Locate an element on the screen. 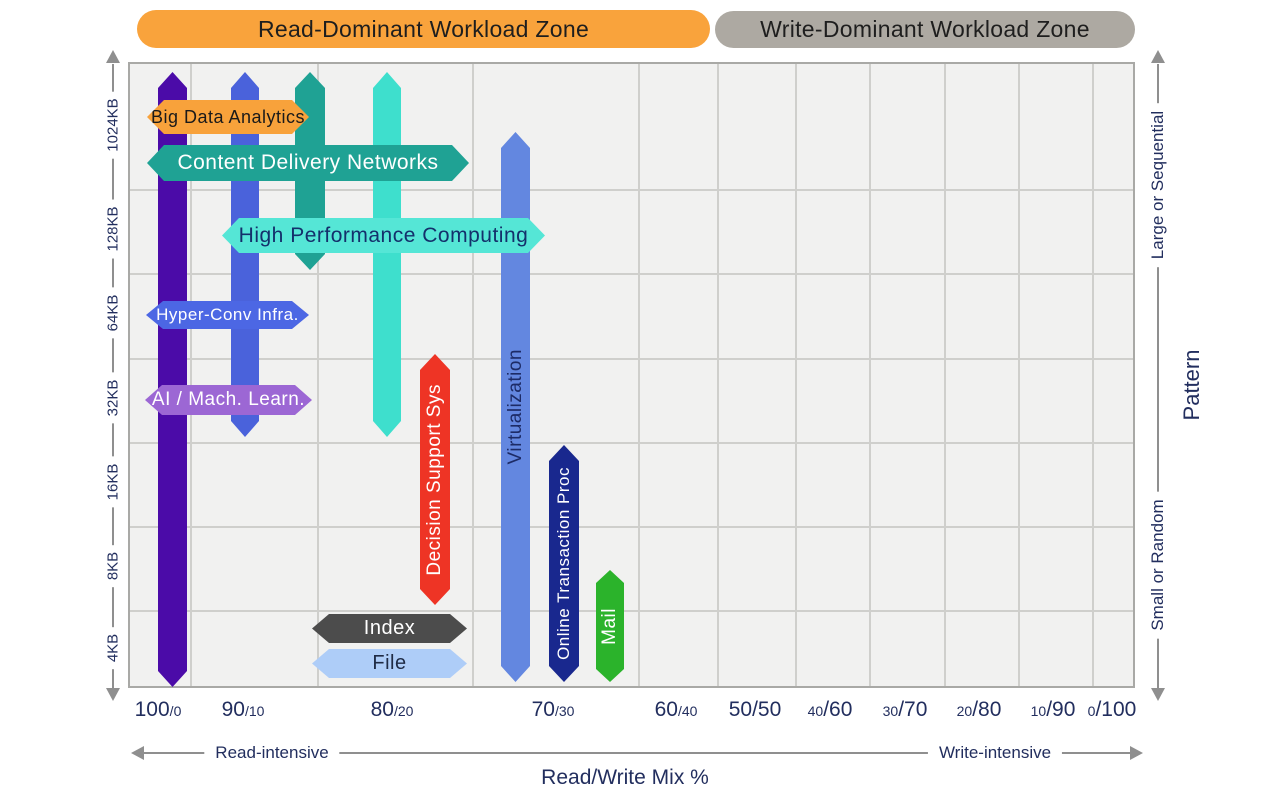 This screenshot has width=1280, height=802. read-write-axis-arrow-left is located at coordinates (137, 753).